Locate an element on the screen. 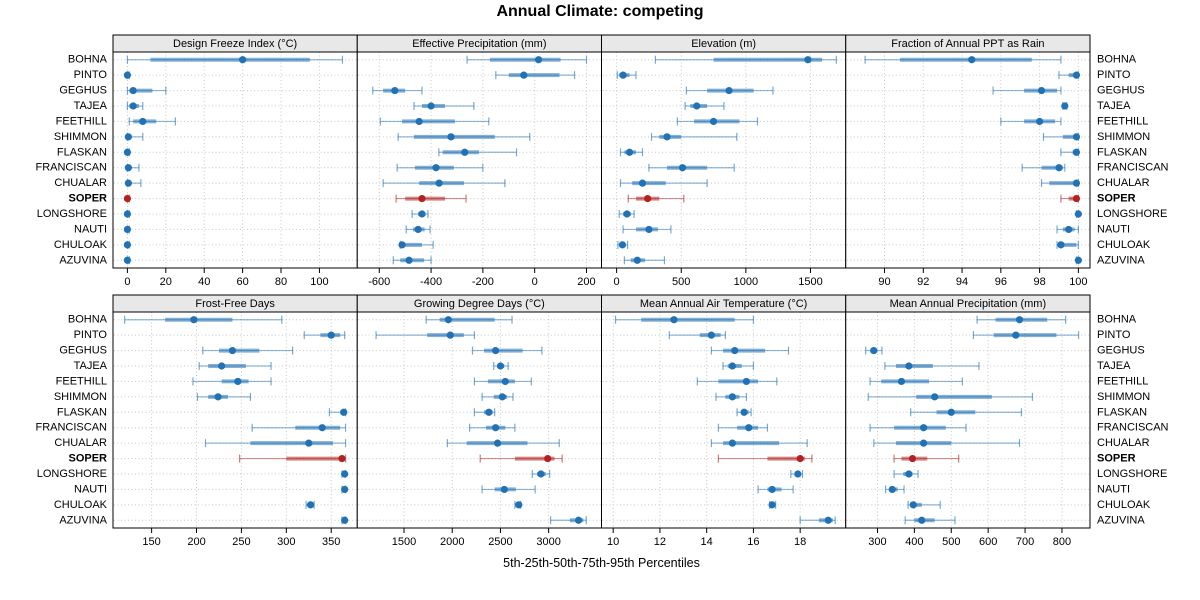 The height and width of the screenshot is (600, 1200). axis-tick-label: 92 is located at coordinates (923, 282).